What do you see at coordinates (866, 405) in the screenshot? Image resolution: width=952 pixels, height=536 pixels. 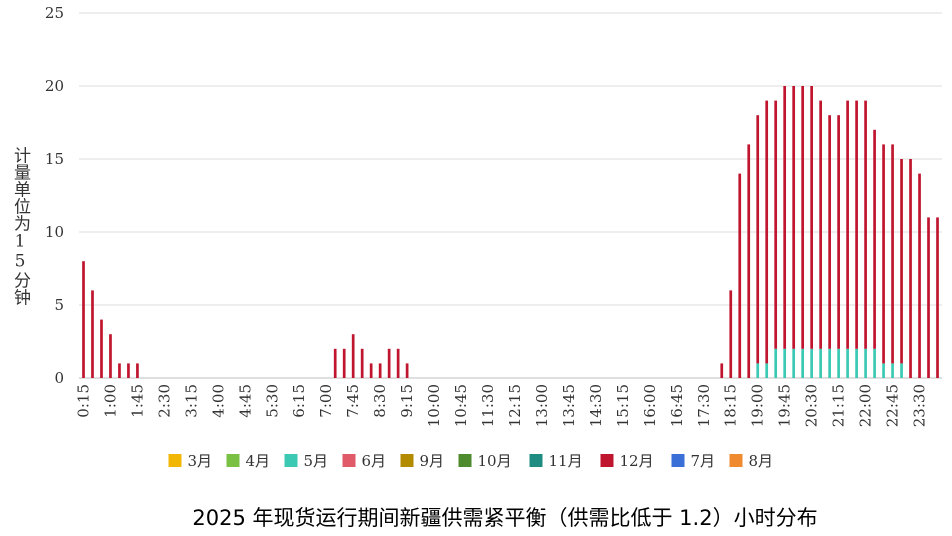 I see `x-tick-label: 22:00` at bounding box center [866, 405].